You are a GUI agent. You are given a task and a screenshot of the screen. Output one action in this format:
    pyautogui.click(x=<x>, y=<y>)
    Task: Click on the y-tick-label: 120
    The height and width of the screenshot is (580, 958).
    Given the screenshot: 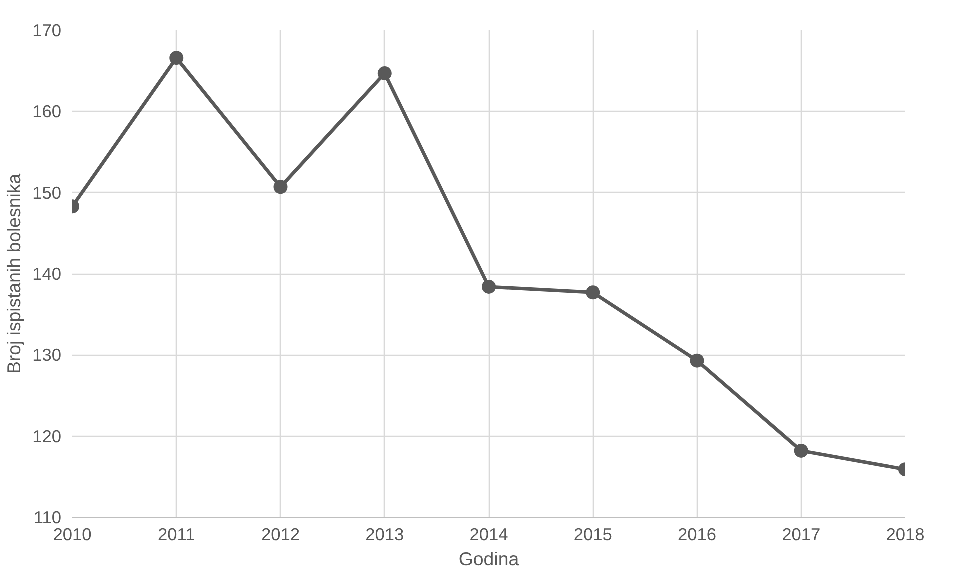 What is the action you would take?
    pyautogui.click(x=47, y=436)
    